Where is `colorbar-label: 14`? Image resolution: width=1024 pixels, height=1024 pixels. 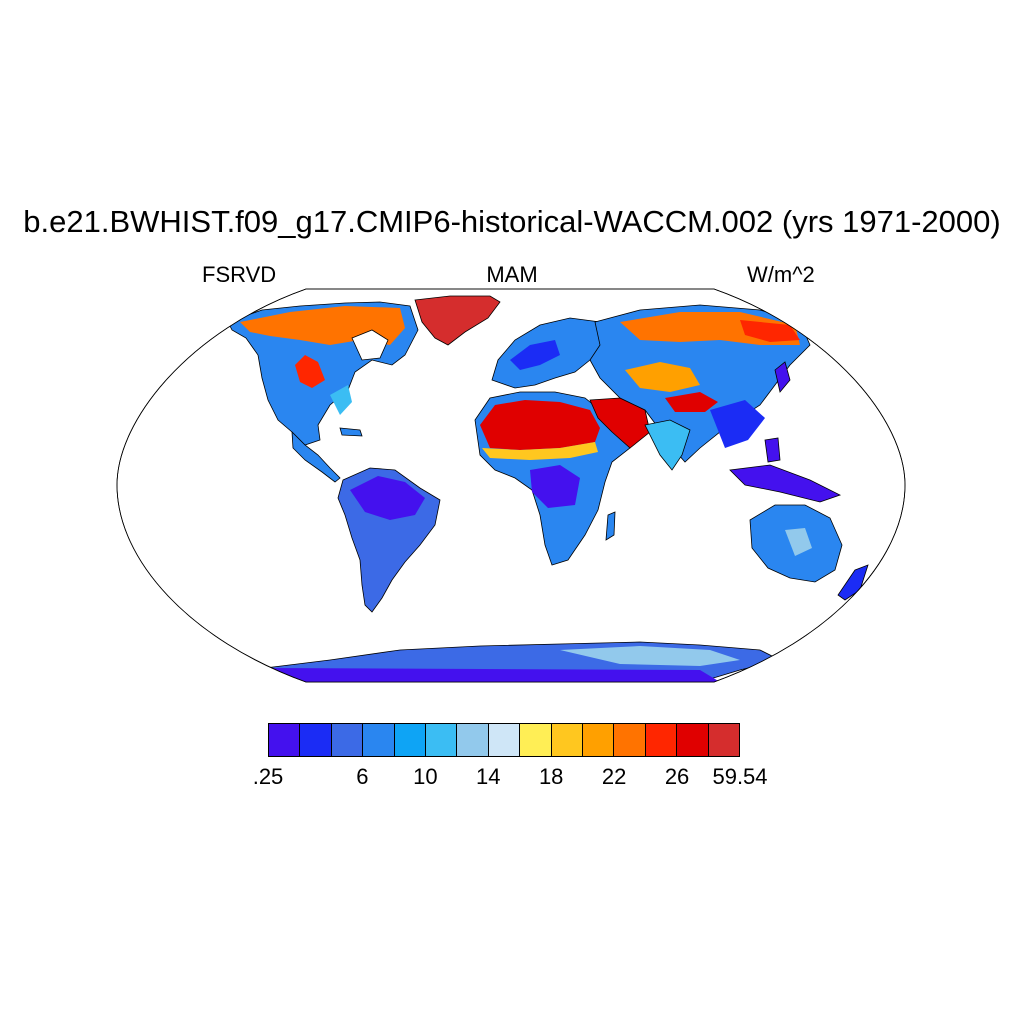 colorbar-label: 14 is located at coordinates (488, 776).